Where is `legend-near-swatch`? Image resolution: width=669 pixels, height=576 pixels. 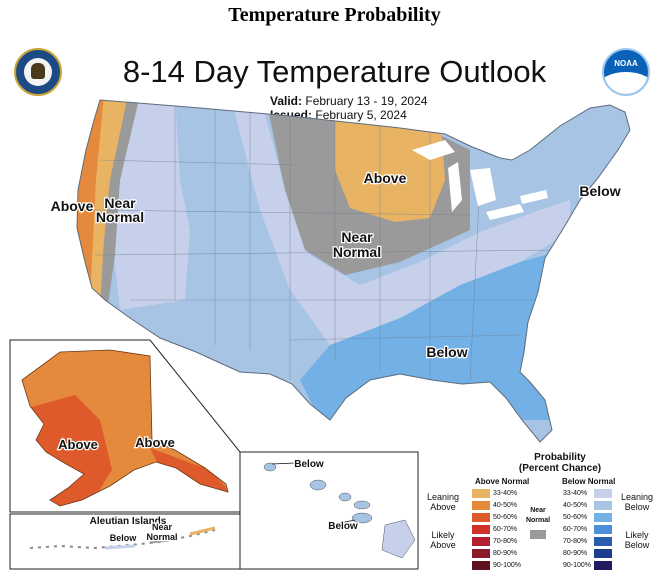
legend-near-swatch is located at coordinates (538, 534).